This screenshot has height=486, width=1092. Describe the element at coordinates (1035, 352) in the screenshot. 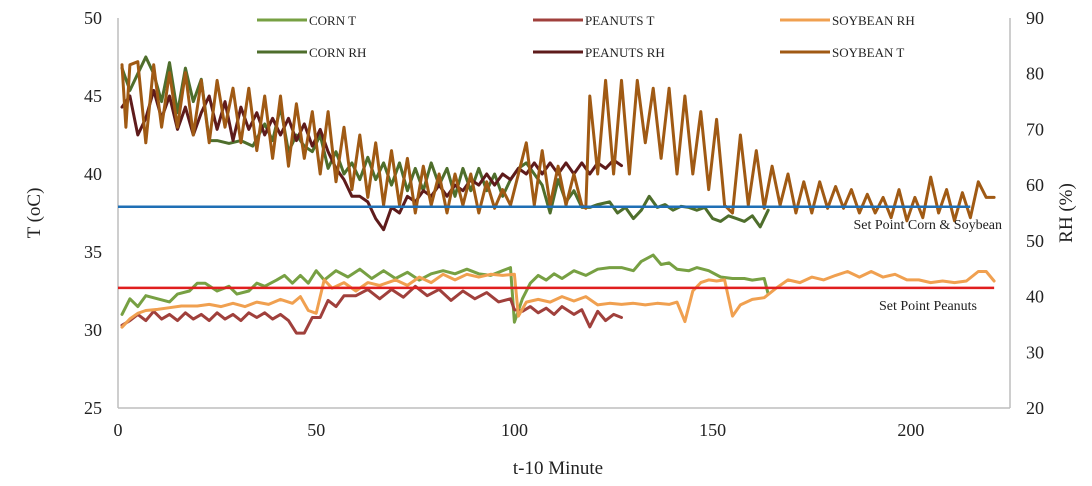

I see `y-right-tick-label: 30` at that location.